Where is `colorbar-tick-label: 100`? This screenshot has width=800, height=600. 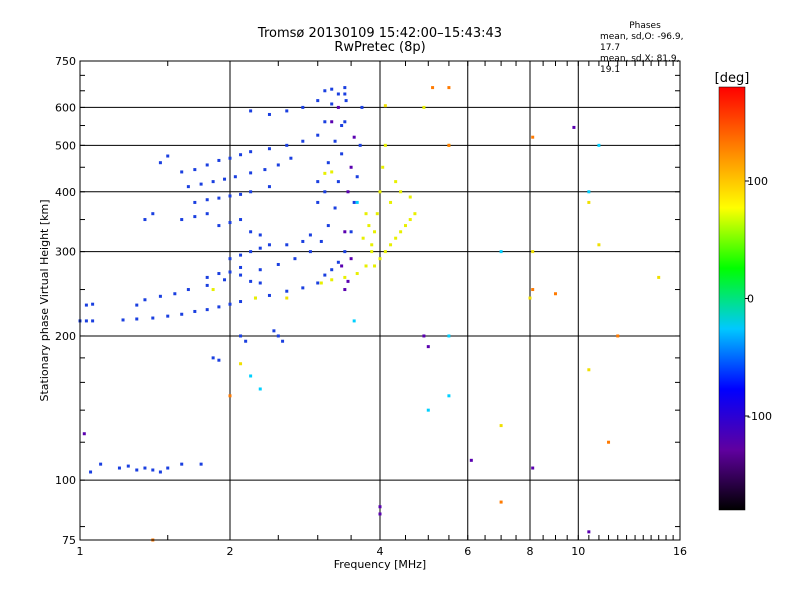
colorbar-tick-label: 100 is located at coordinates (757, 181).